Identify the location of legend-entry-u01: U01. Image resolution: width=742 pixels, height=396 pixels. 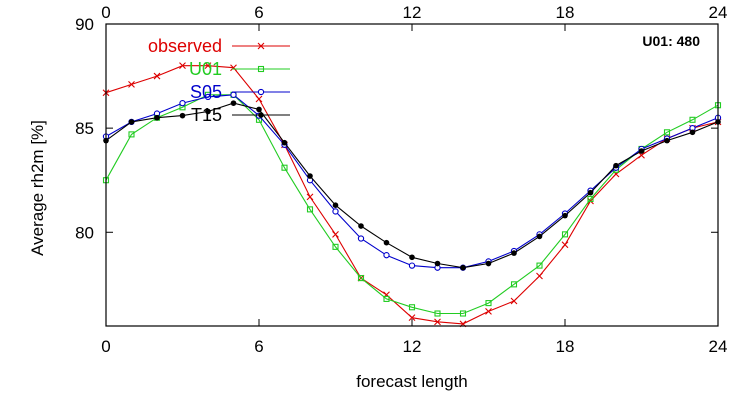
(239, 69).